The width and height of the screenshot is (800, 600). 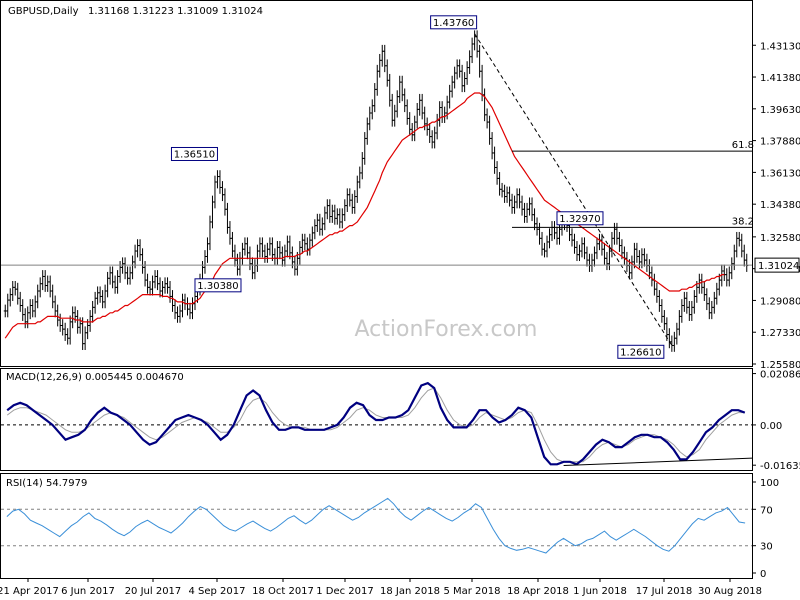 What do you see at coordinates (780, 142) in the screenshot?
I see `price-axis-label: 1.37880` at bounding box center [780, 142].